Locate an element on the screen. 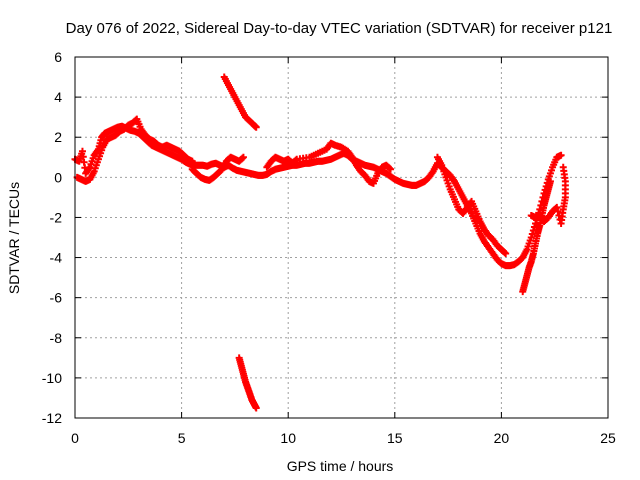  series-late-secondary is located at coordinates (471, 205).